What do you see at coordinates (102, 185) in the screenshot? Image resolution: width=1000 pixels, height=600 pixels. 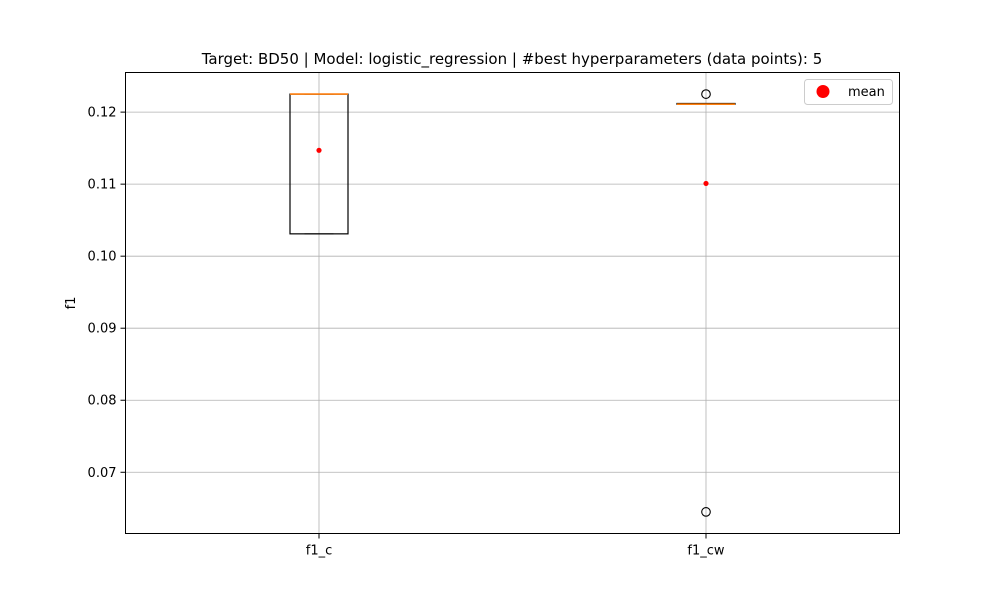 I see `y-tick-label: 0.11` at bounding box center [102, 185].